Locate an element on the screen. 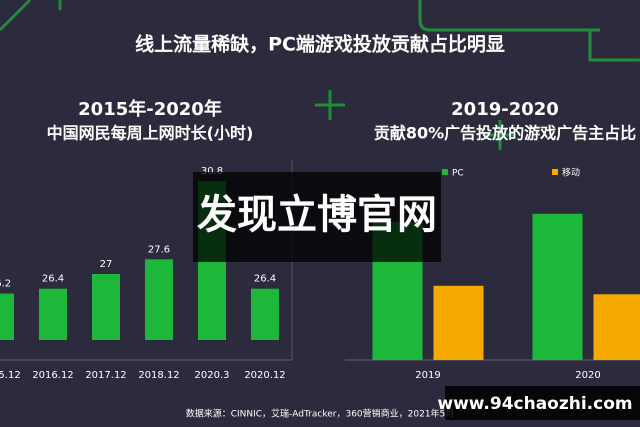 The height and width of the screenshot is (427, 640). site-box is located at coordinates (542, 403).